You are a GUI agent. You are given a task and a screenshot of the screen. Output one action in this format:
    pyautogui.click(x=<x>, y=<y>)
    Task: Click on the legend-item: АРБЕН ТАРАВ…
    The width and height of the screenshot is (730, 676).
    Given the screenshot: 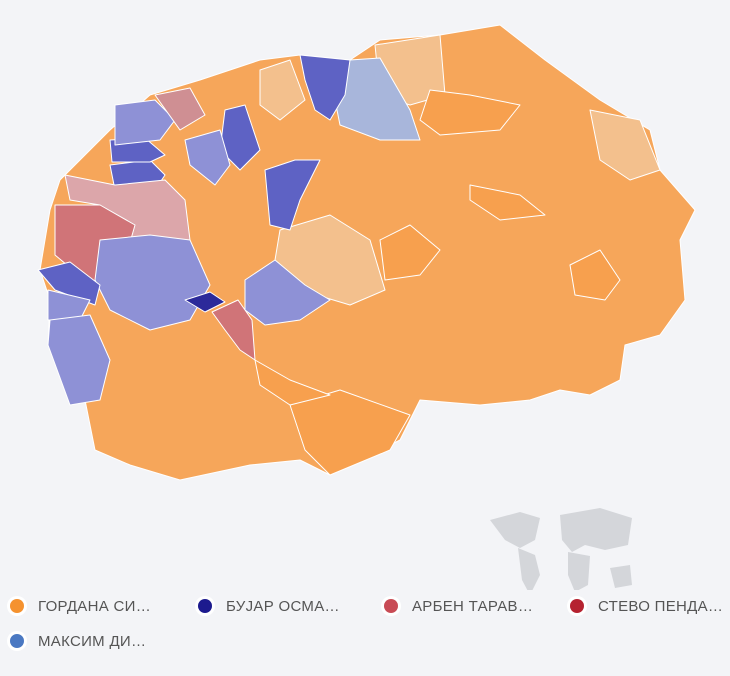 What is the action you would take?
    pyautogui.click(x=458, y=606)
    